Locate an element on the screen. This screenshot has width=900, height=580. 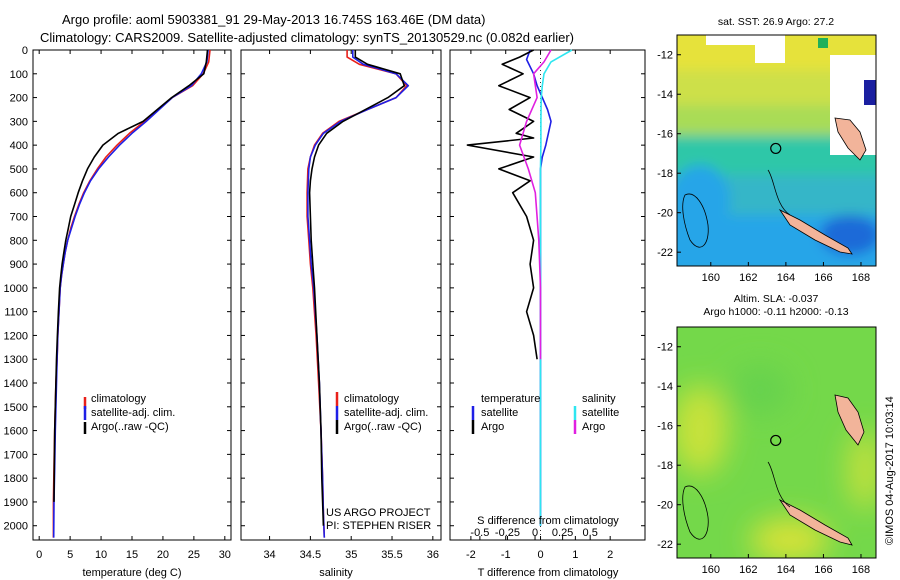
temperature-x-label: temperature (deg C) is located at coordinates (131, 573).